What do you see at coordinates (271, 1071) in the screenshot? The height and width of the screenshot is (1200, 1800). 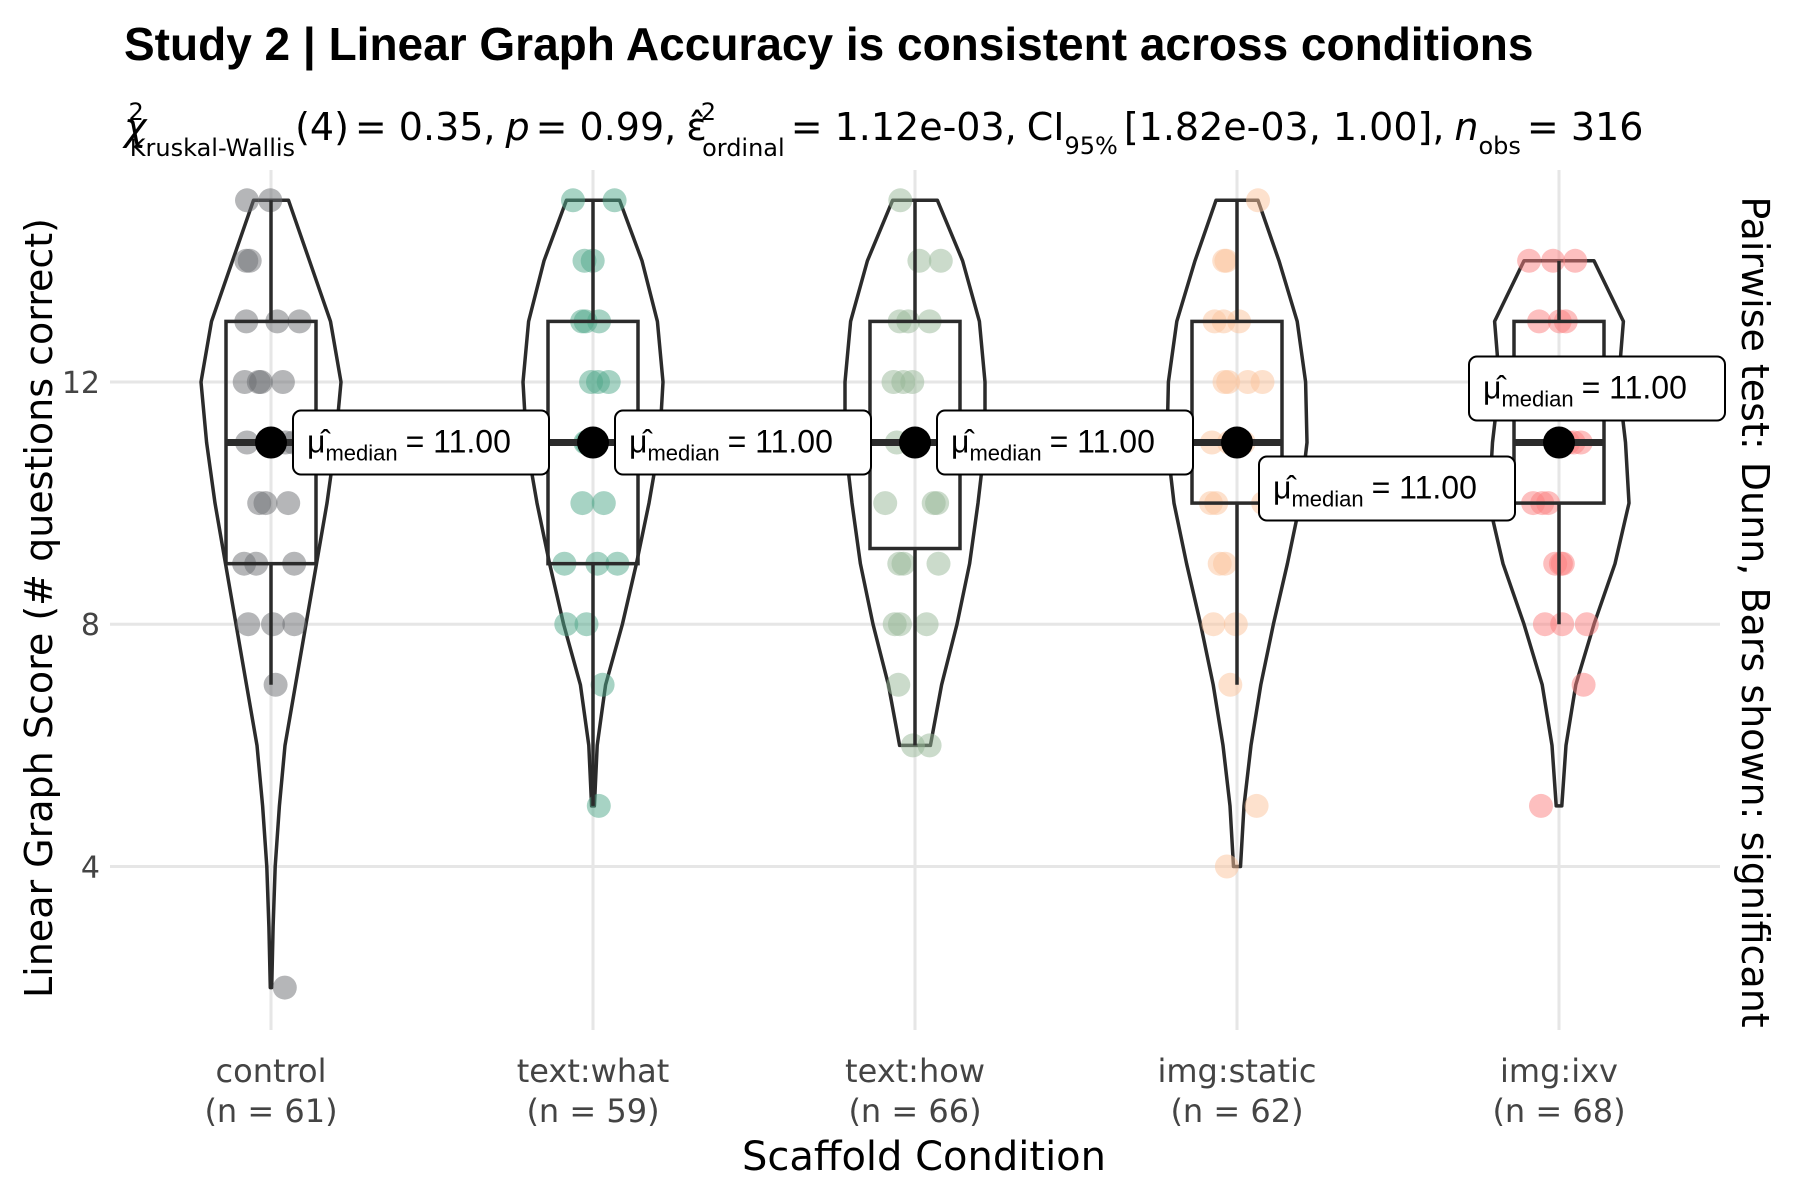 I see `x-tick-label: control` at bounding box center [271, 1071].